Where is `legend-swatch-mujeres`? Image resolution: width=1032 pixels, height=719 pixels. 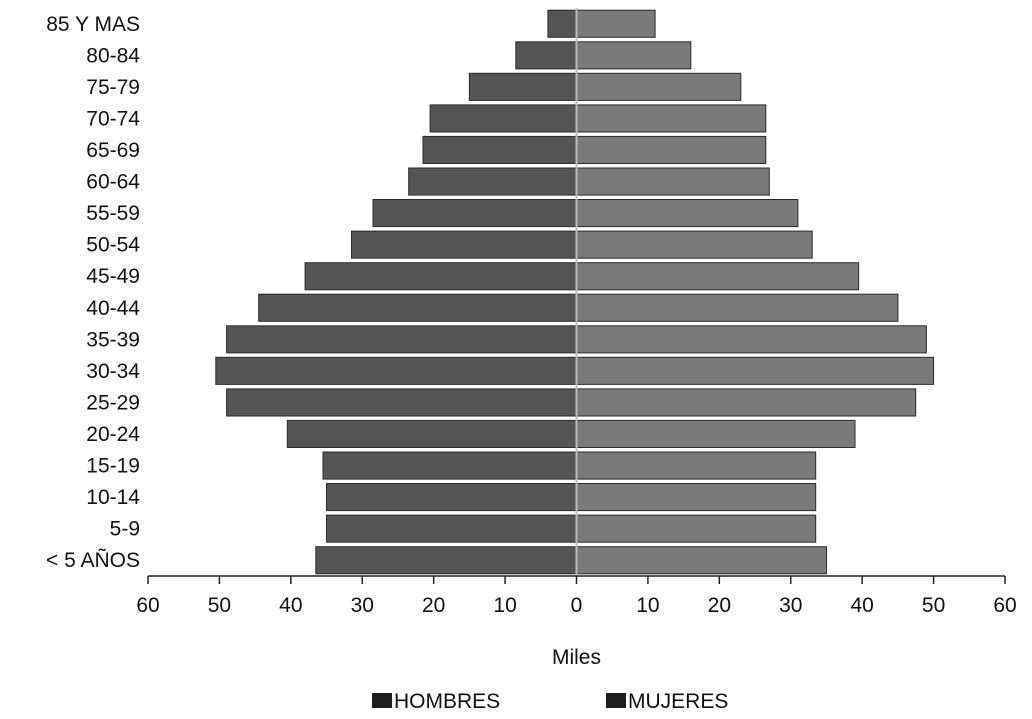
legend-swatch-mujeres is located at coordinates (616, 700).